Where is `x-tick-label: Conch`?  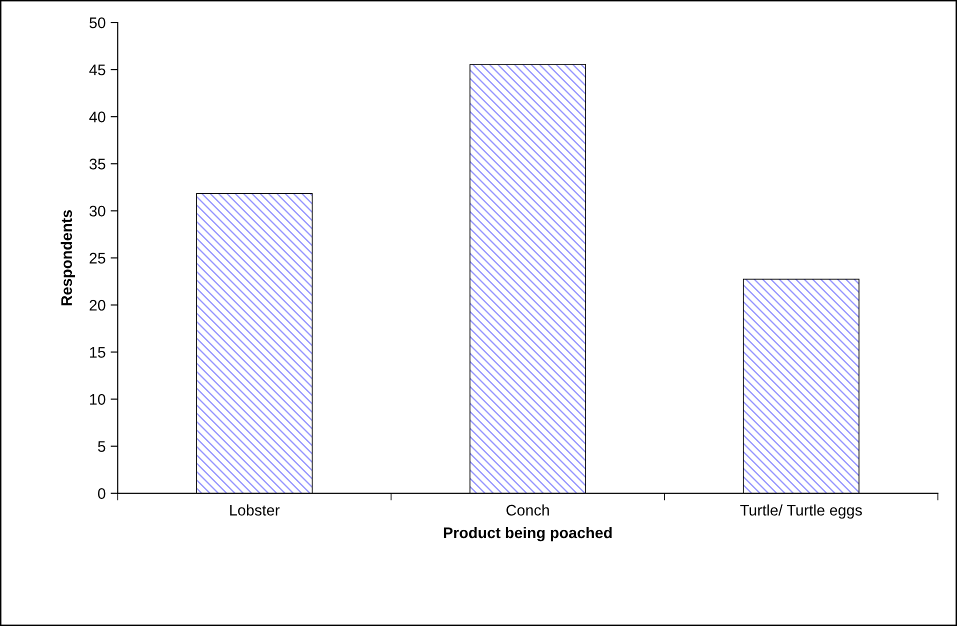
x-tick-label: Conch is located at coordinates (527, 510).